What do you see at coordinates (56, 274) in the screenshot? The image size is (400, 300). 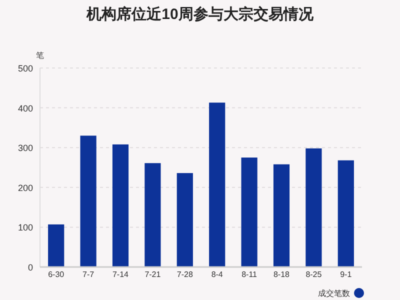 I see `x-tick-label: 6-30` at bounding box center [56, 274].